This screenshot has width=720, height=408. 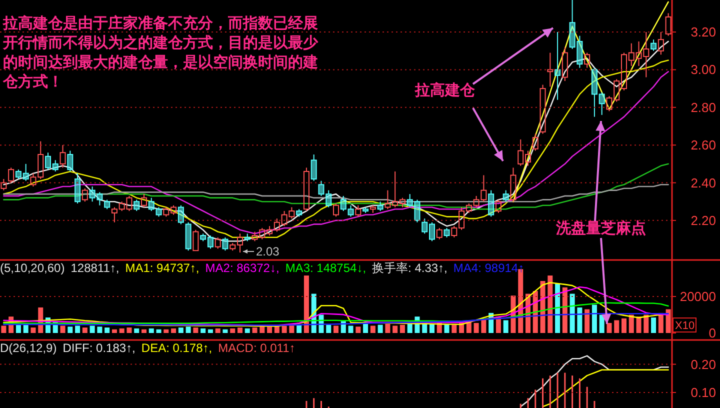 I want to click on text: MA1: 94737↑,, so click(x=162, y=268).